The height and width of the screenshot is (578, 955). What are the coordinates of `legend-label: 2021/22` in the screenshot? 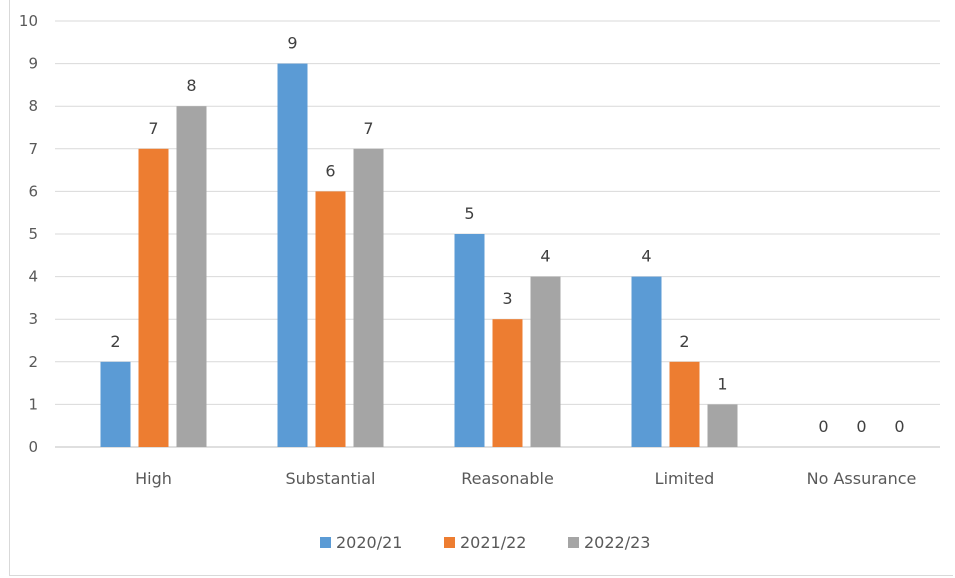 It's located at (493, 542).